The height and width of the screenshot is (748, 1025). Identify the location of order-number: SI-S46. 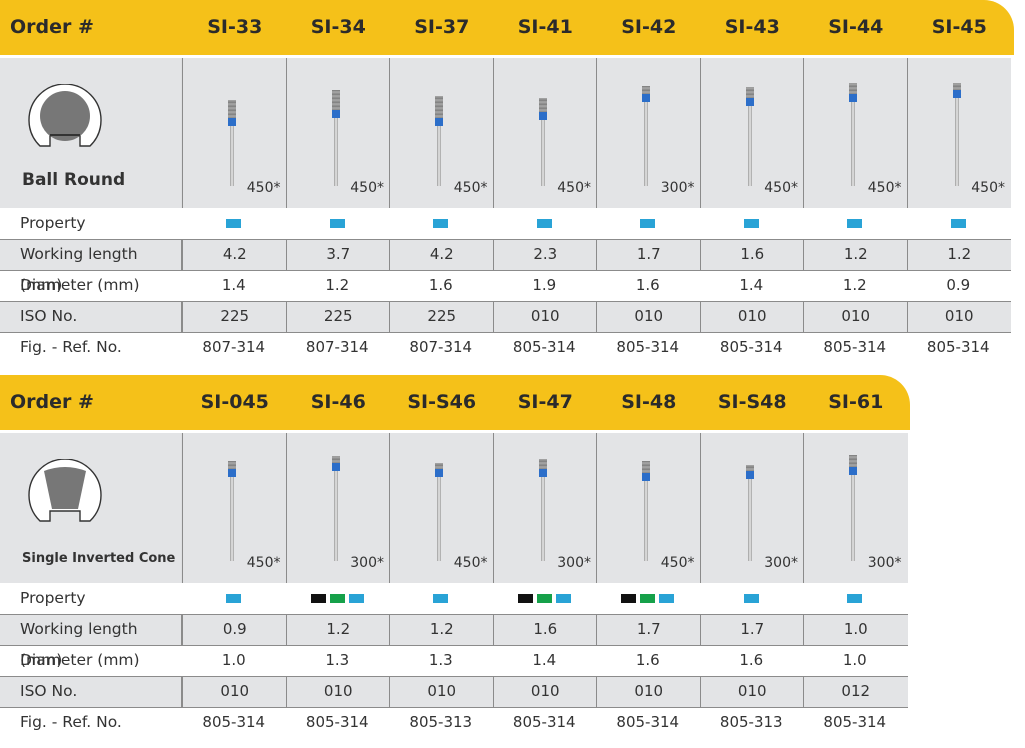
(442, 402).